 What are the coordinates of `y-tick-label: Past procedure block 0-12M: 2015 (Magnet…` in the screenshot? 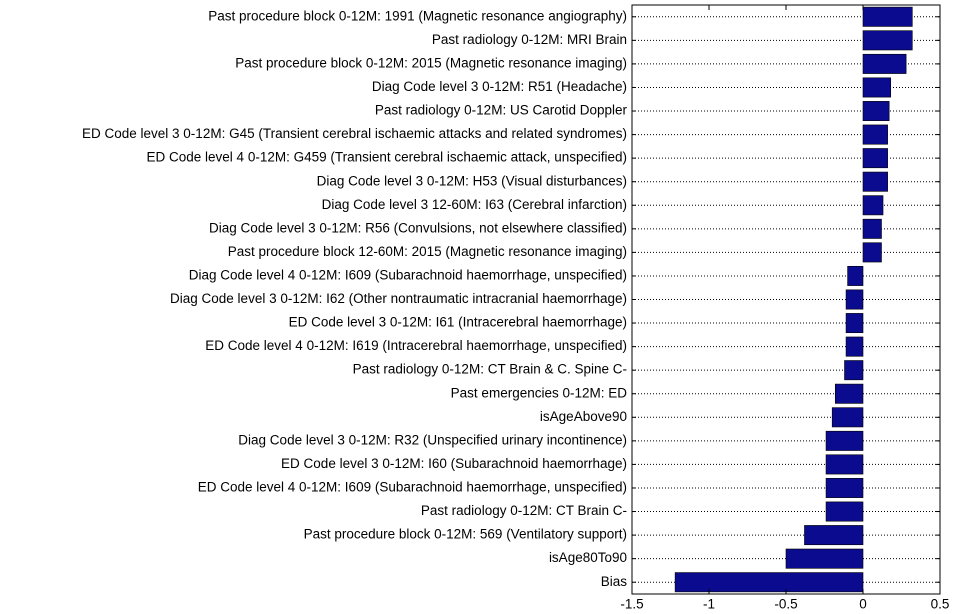 It's located at (431, 62).